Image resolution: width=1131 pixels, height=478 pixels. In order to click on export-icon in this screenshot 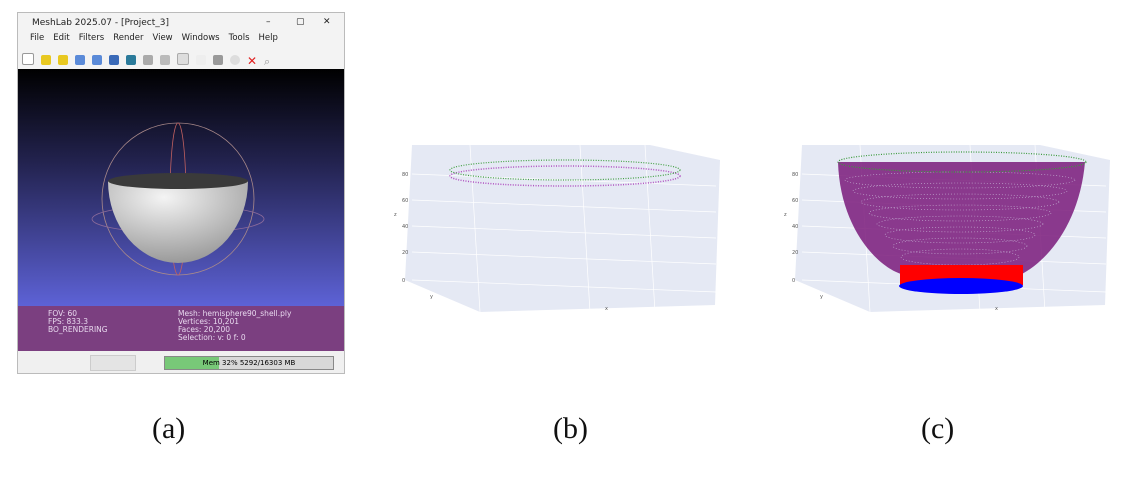, I will do `click(114, 60)`.